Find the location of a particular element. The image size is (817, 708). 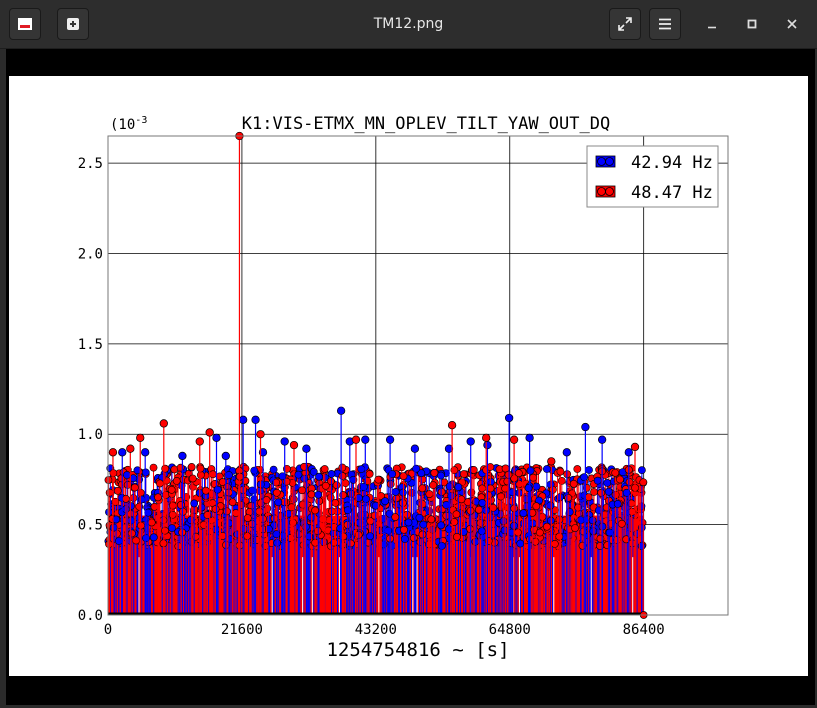

x-axis-label: 1254754816 ~ [s] is located at coordinates (417, 650).